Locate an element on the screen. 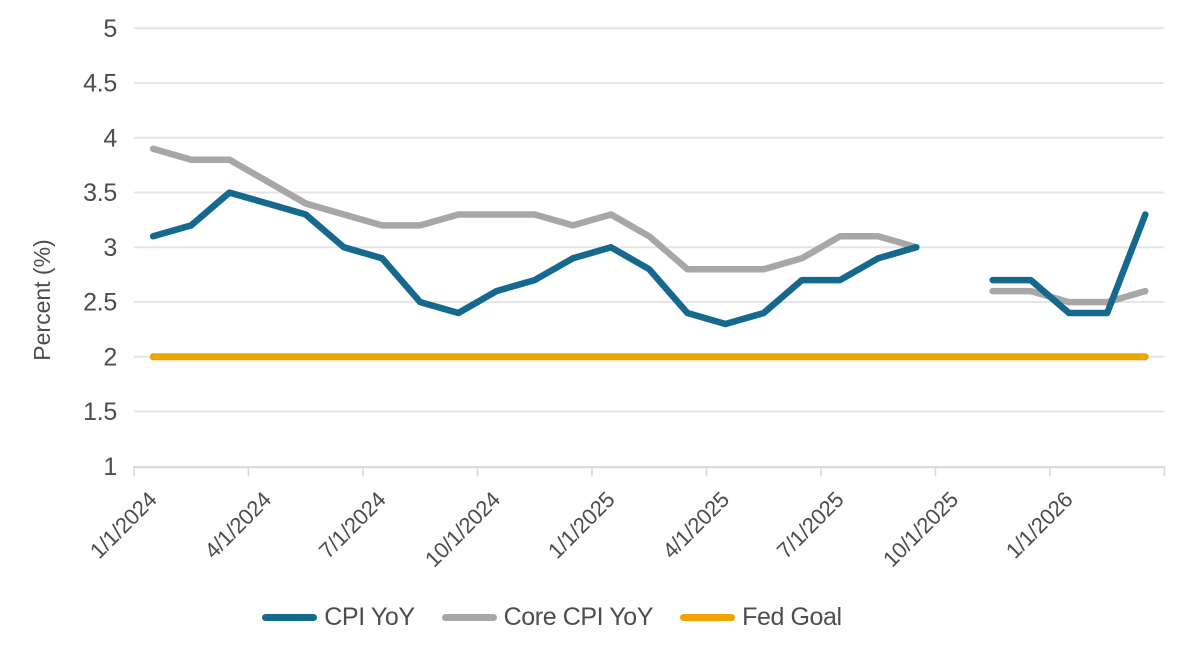  legend-item-cpi-yoy: CPI YoY is located at coordinates (338, 617).